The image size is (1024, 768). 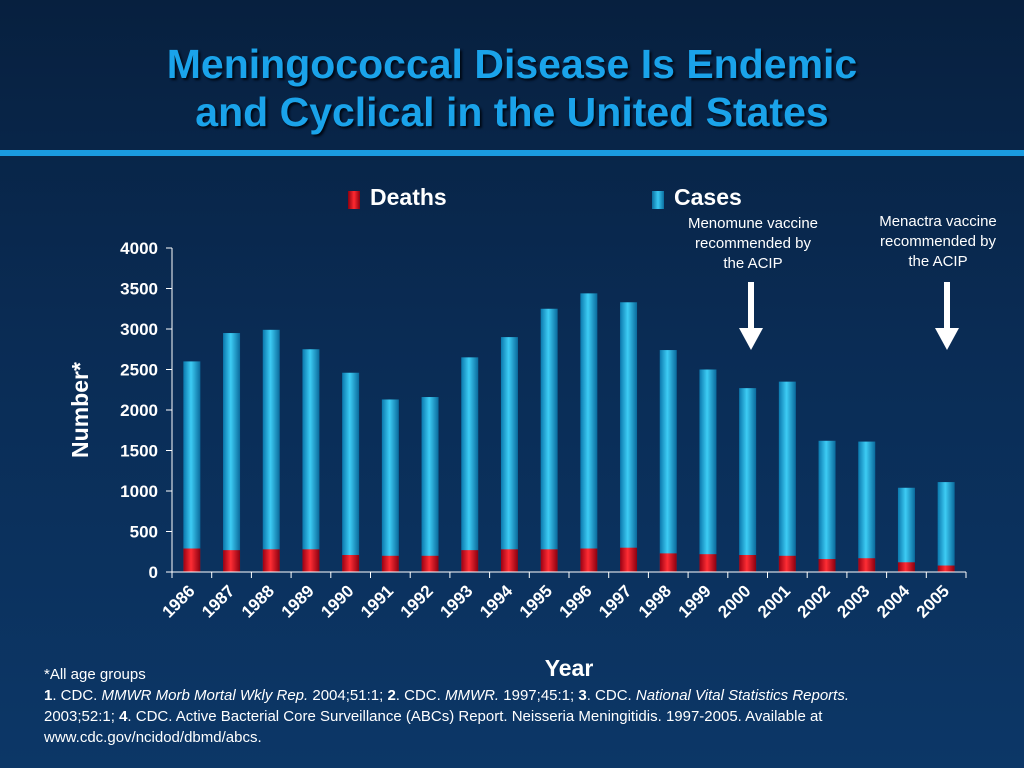 What do you see at coordinates (512, 64) in the screenshot?
I see `slide-title-line-1: Meningococcal Disease Is Endemic` at bounding box center [512, 64].